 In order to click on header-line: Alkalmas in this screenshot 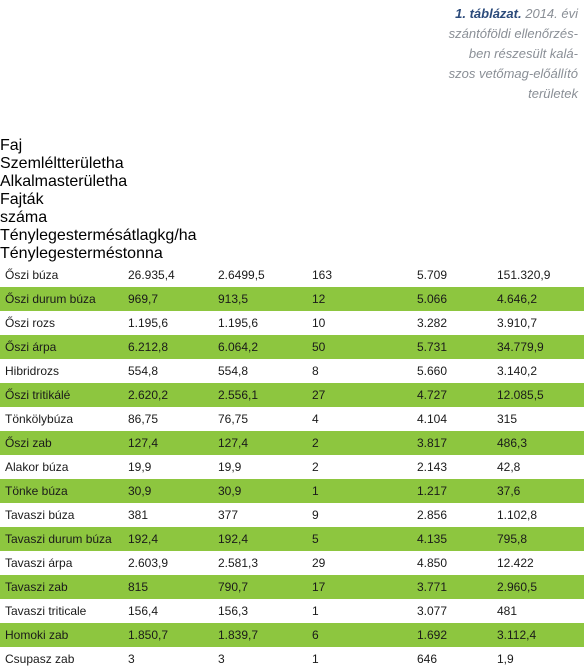, I will do `click(32, 181)`.